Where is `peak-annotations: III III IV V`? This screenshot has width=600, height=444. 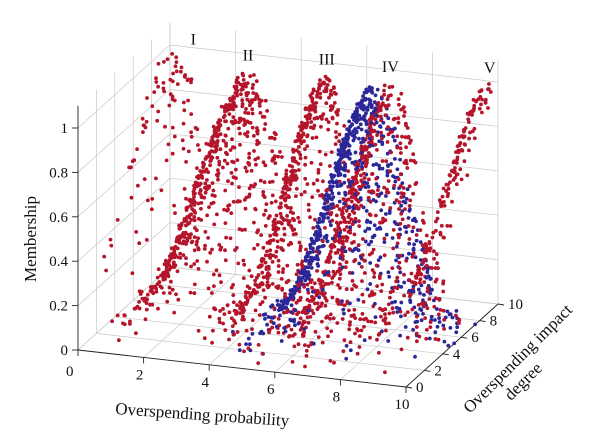
peak-annotations: III III IV V is located at coordinates (343, 54).